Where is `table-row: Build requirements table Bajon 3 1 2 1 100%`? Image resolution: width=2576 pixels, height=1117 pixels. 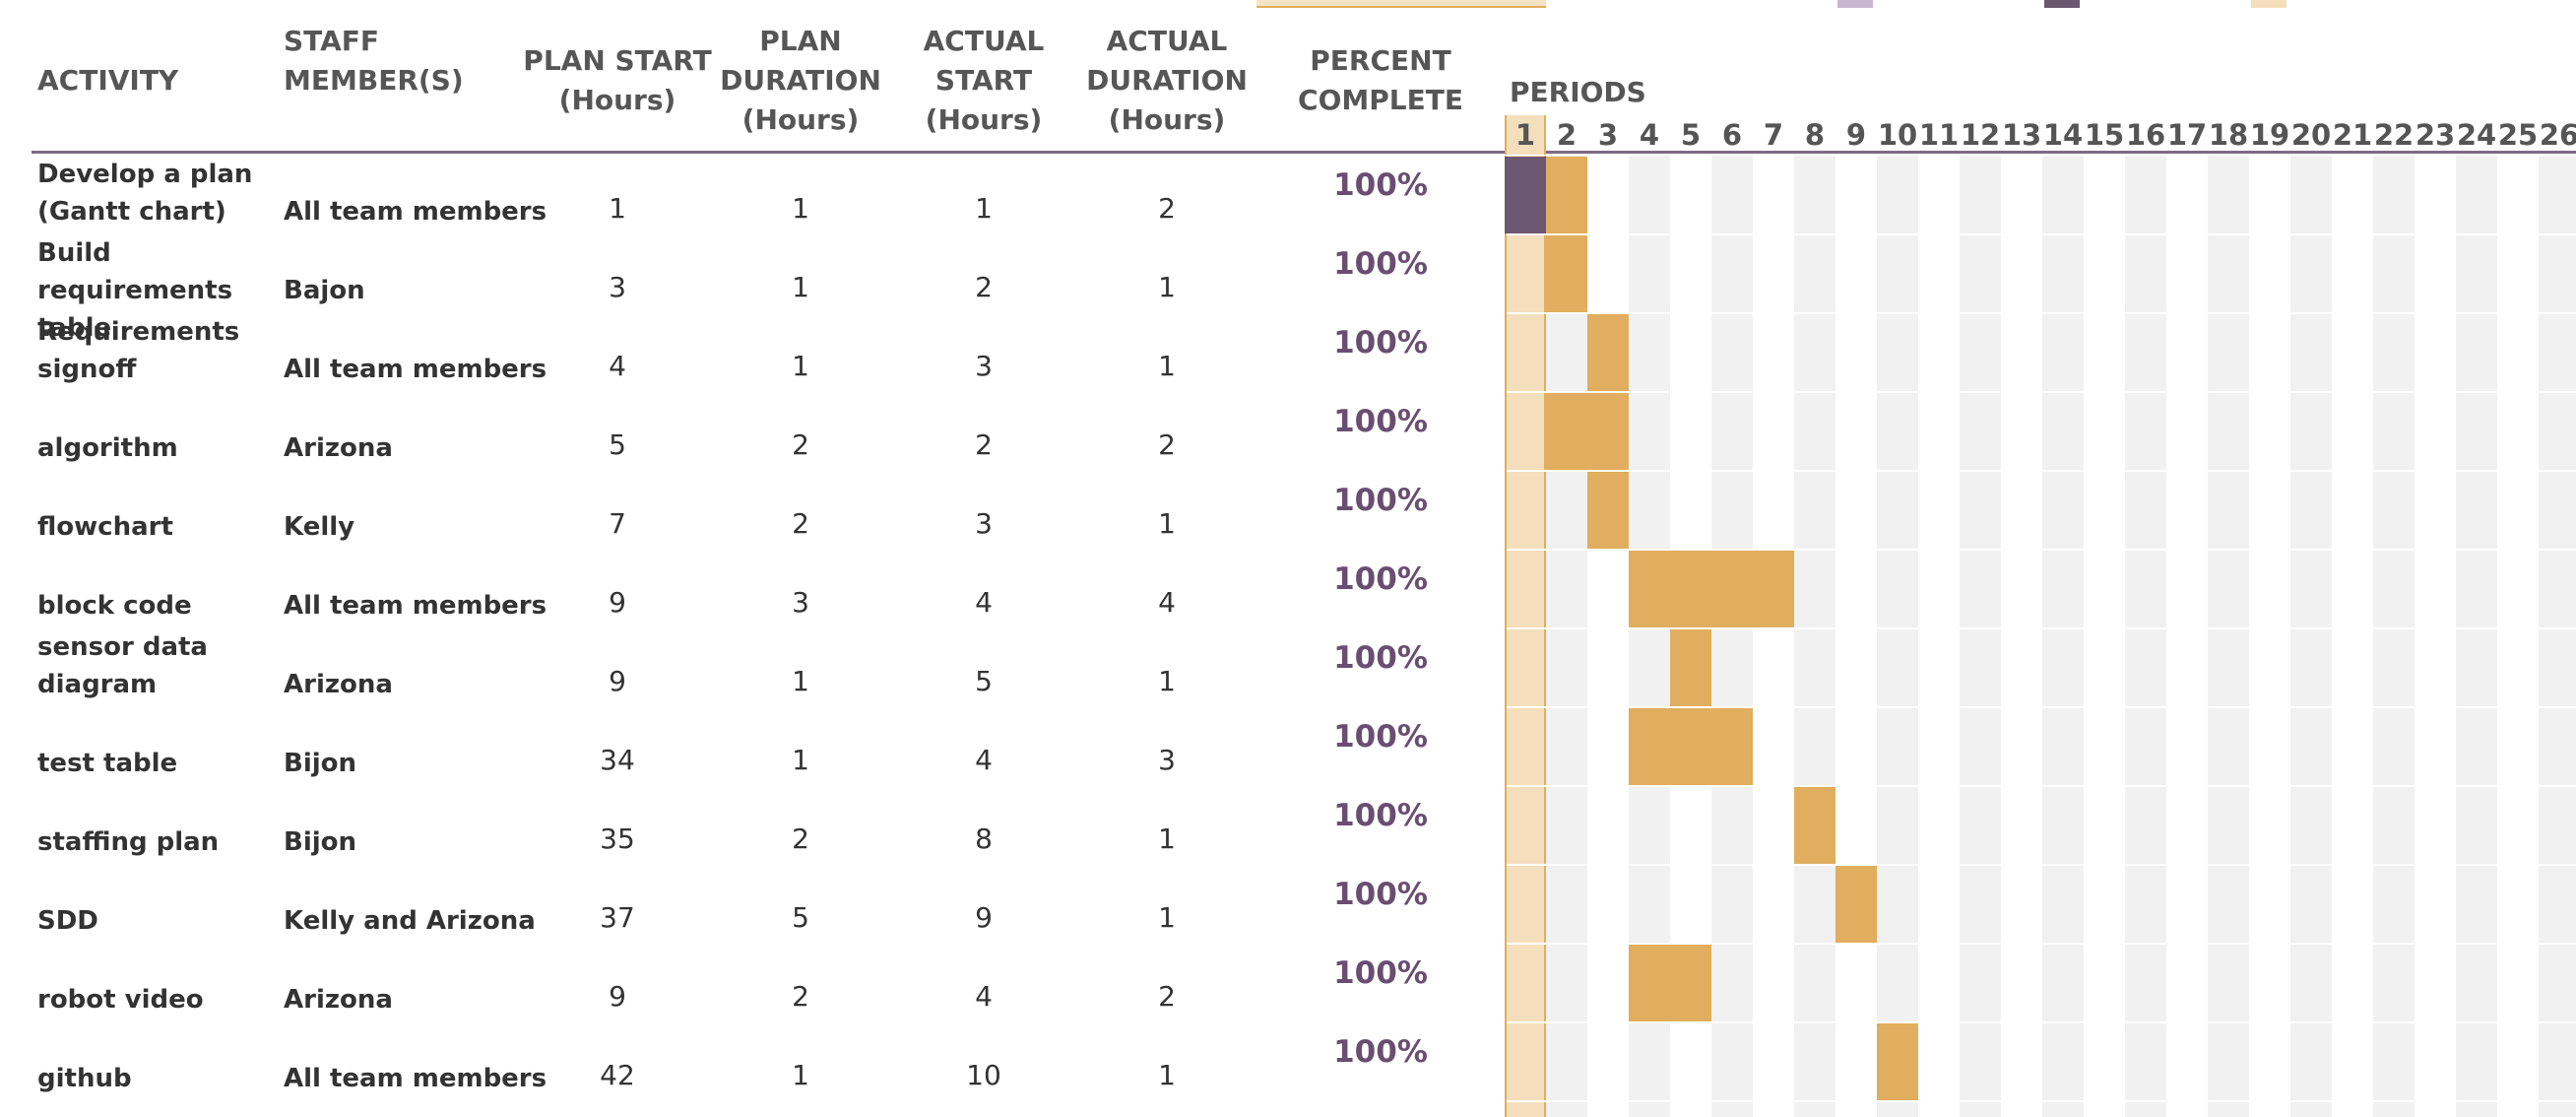 table-row: Build requirements table Bajon 3 1 2 1 100% is located at coordinates (748, 284).